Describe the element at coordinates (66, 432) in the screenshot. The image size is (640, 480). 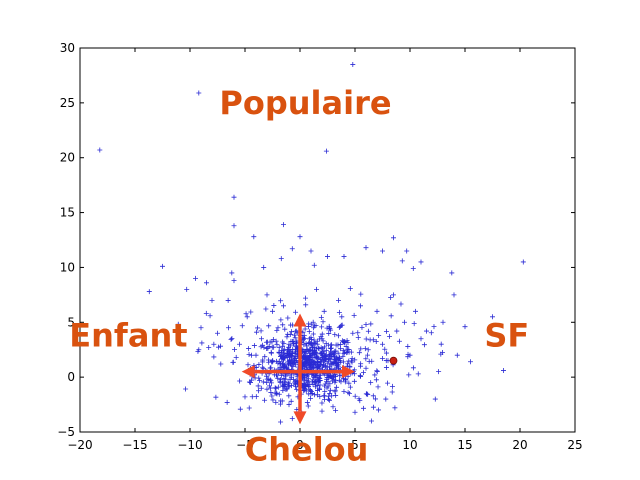
I see `y-tick-label: −5` at that location.